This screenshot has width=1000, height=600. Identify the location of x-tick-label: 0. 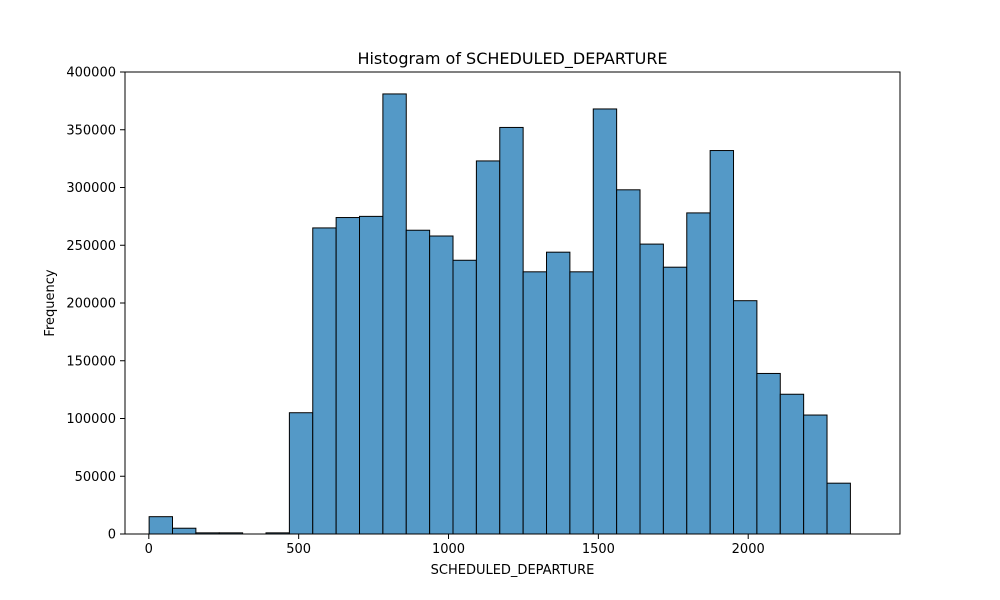
(149, 549).